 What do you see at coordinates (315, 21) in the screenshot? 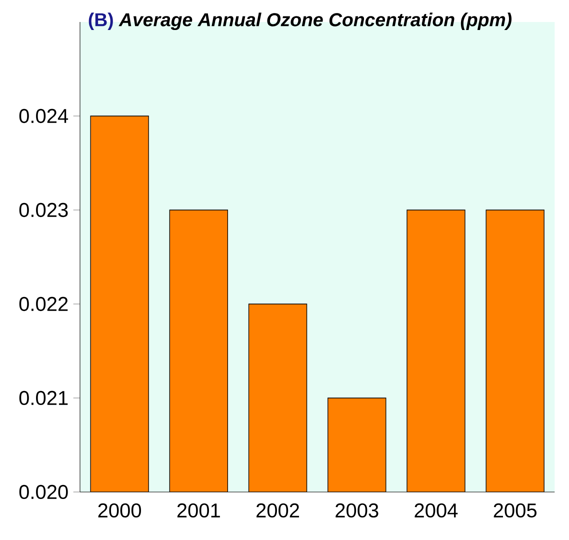
I see `chart-title: Average Annual Ozone Concentration (ppm)` at bounding box center [315, 21].